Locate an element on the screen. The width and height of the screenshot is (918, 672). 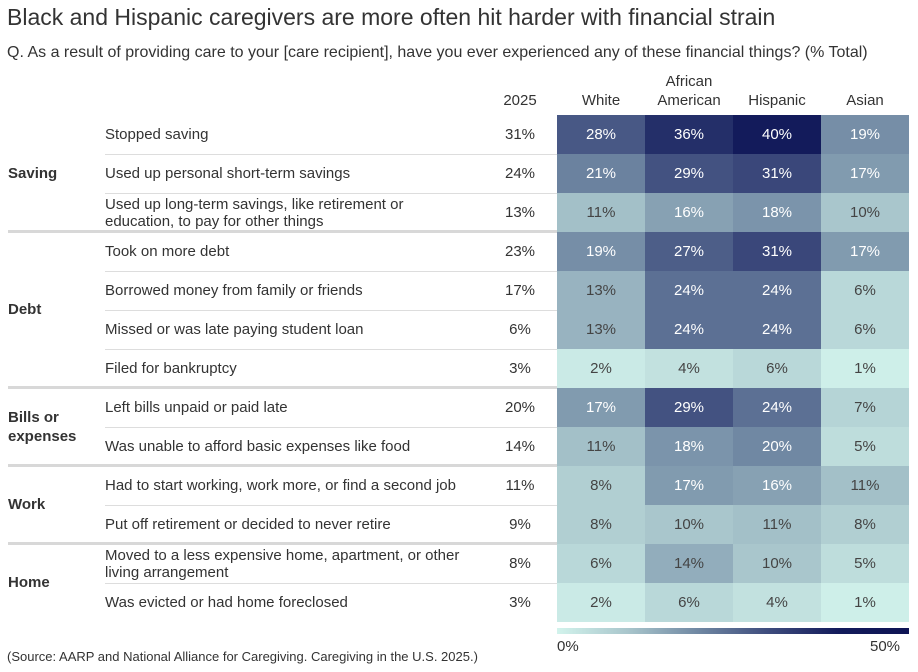
heatmap-cell: 7% is located at coordinates (865, 407).